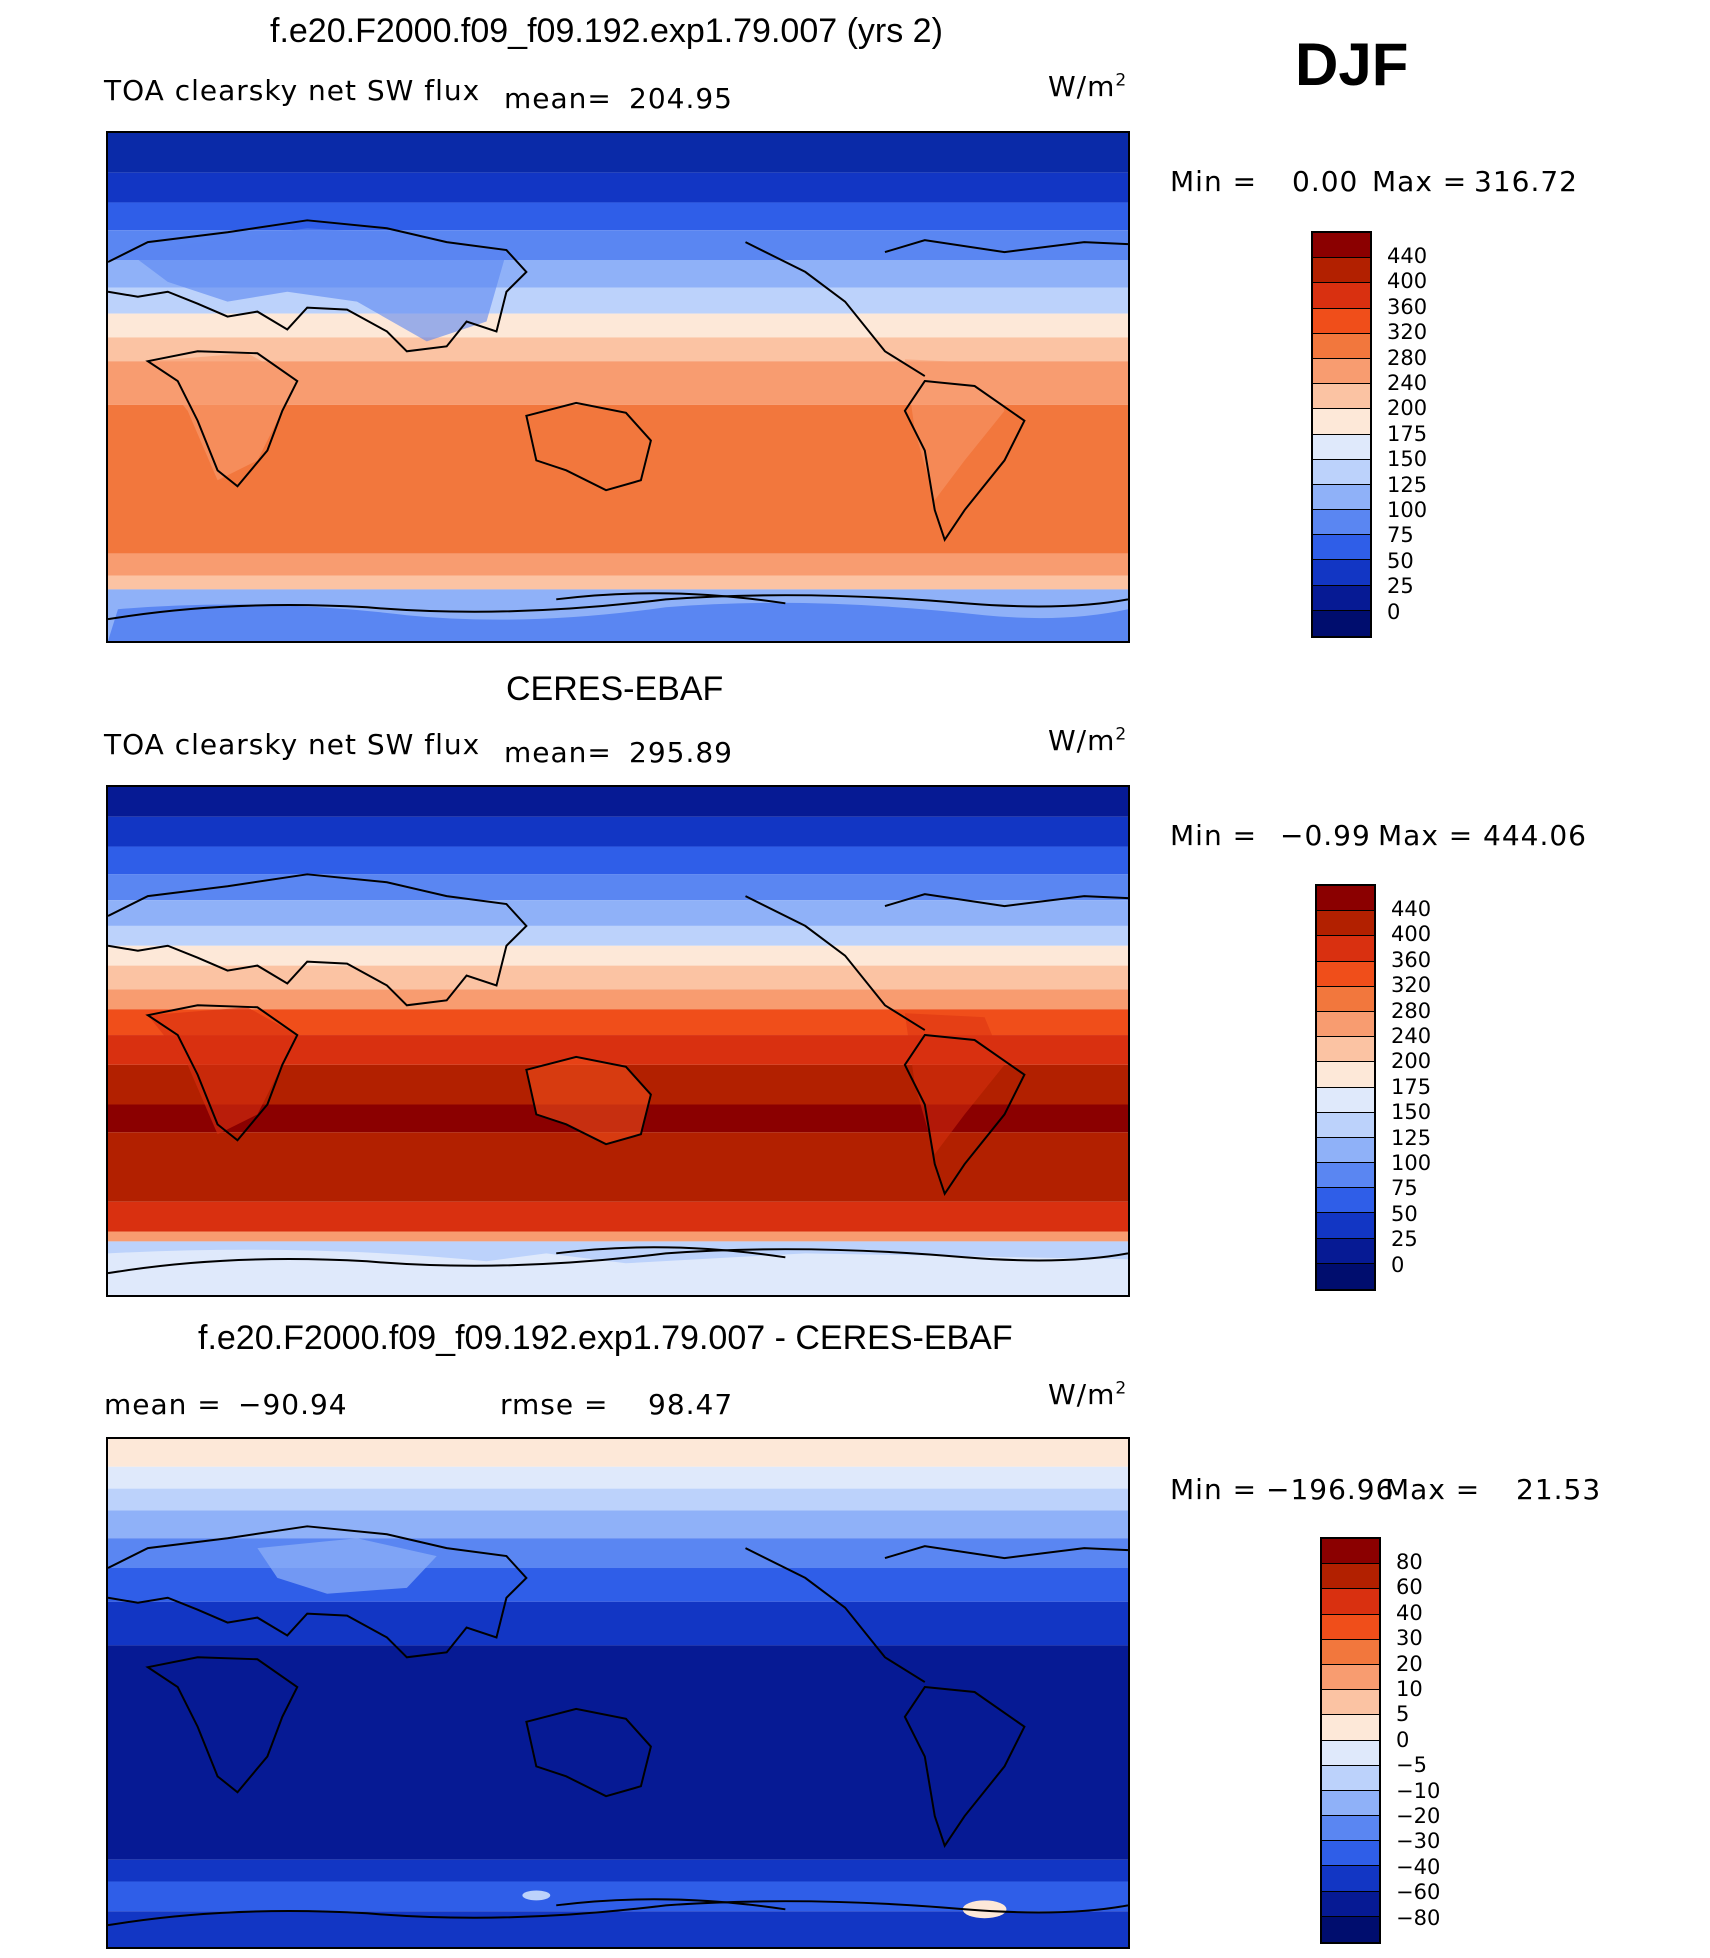  Describe the element at coordinates (1418, 1866) in the screenshot. I see `p3-colorbar-tick-label: −40` at that location.